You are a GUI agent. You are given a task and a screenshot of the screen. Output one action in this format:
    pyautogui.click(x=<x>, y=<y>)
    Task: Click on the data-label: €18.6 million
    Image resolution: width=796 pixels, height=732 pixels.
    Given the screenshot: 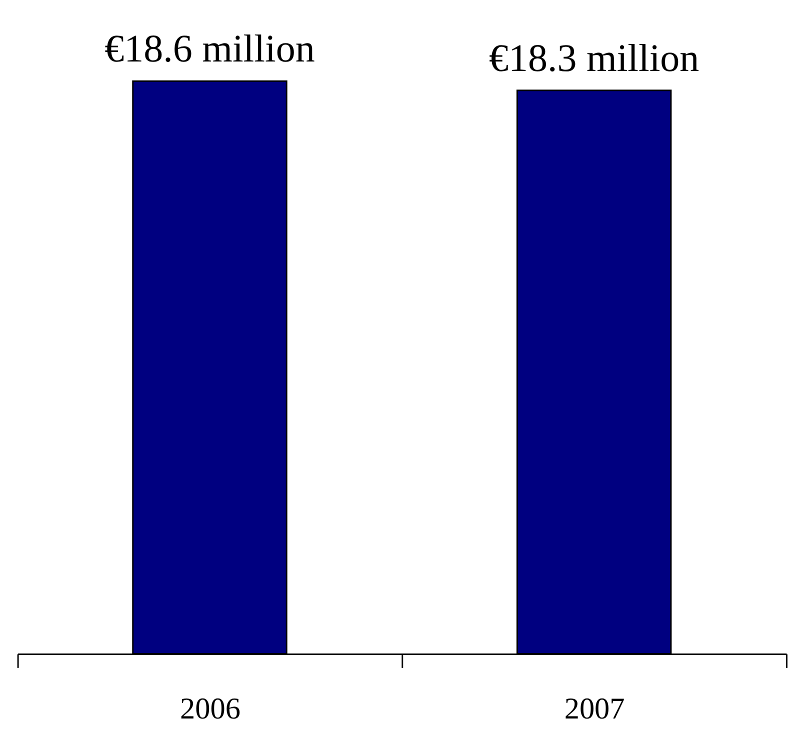 What is the action you would take?
    pyautogui.click(x=209, y=49)
    